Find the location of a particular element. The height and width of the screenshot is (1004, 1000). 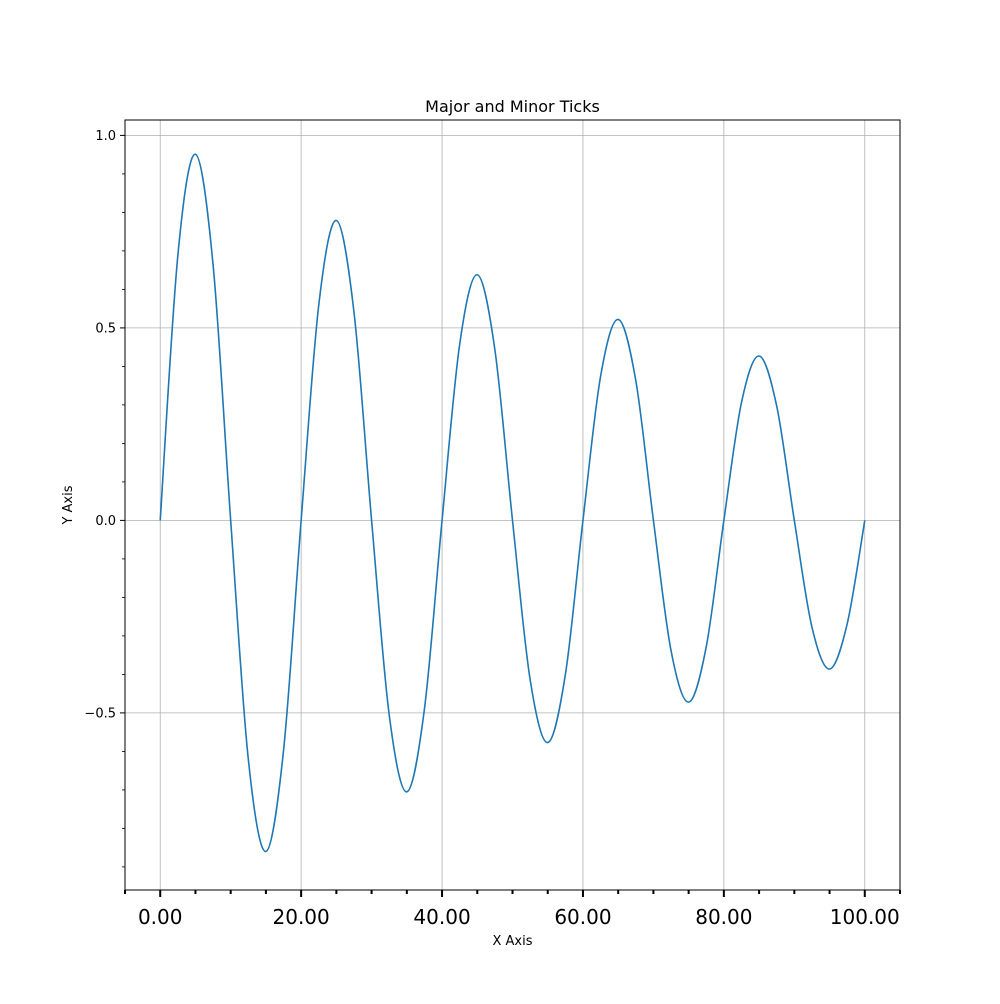

x-tick-label-2: 40.00 is located at coordinates (441, 917).